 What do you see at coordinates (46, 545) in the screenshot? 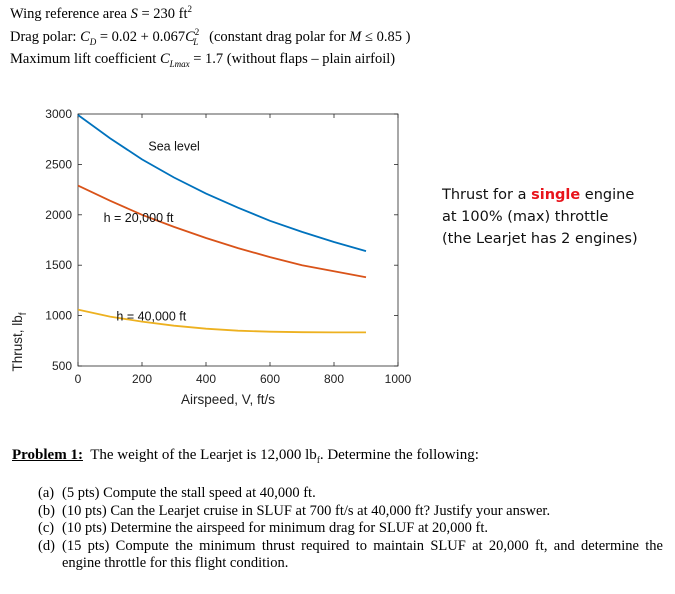
I see `part-label: (d)` at bounding box center [46, 545].